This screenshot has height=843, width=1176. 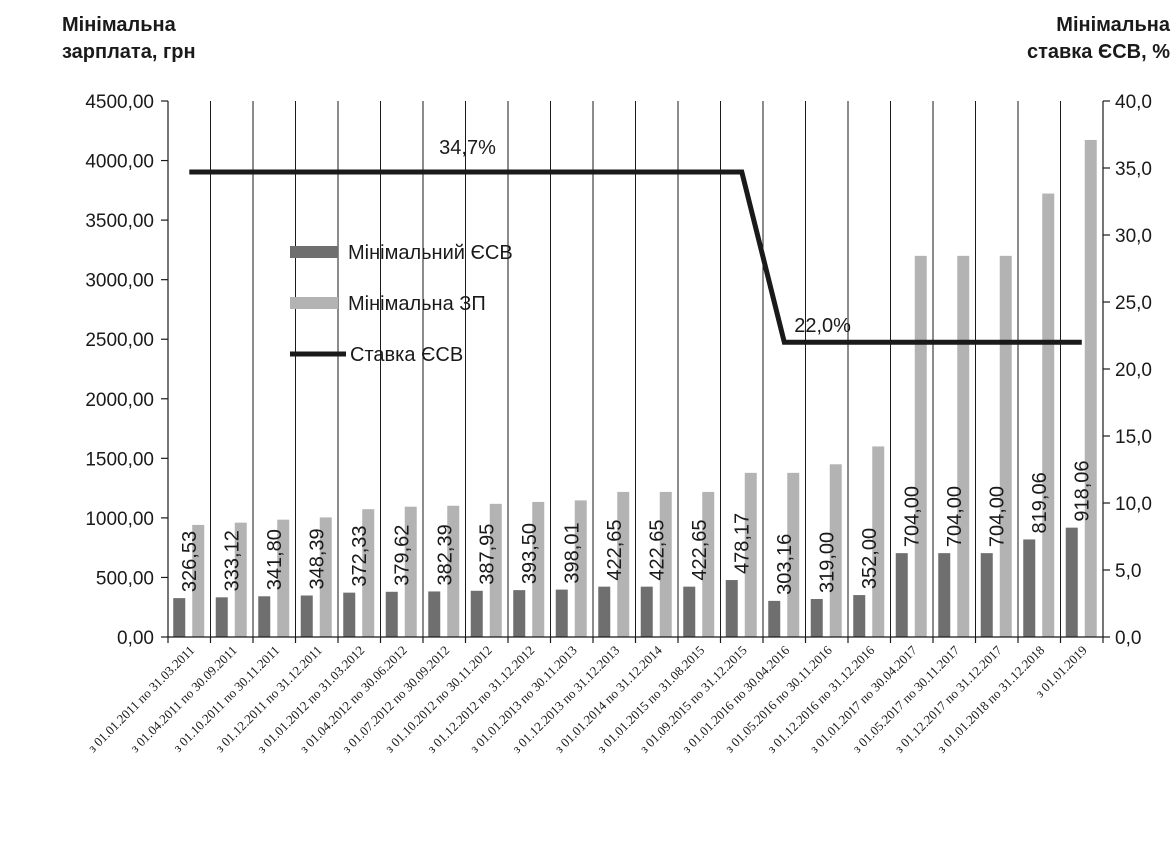 I want to click on data-label-min-esv: 379,62, so click(x=403, y=555).